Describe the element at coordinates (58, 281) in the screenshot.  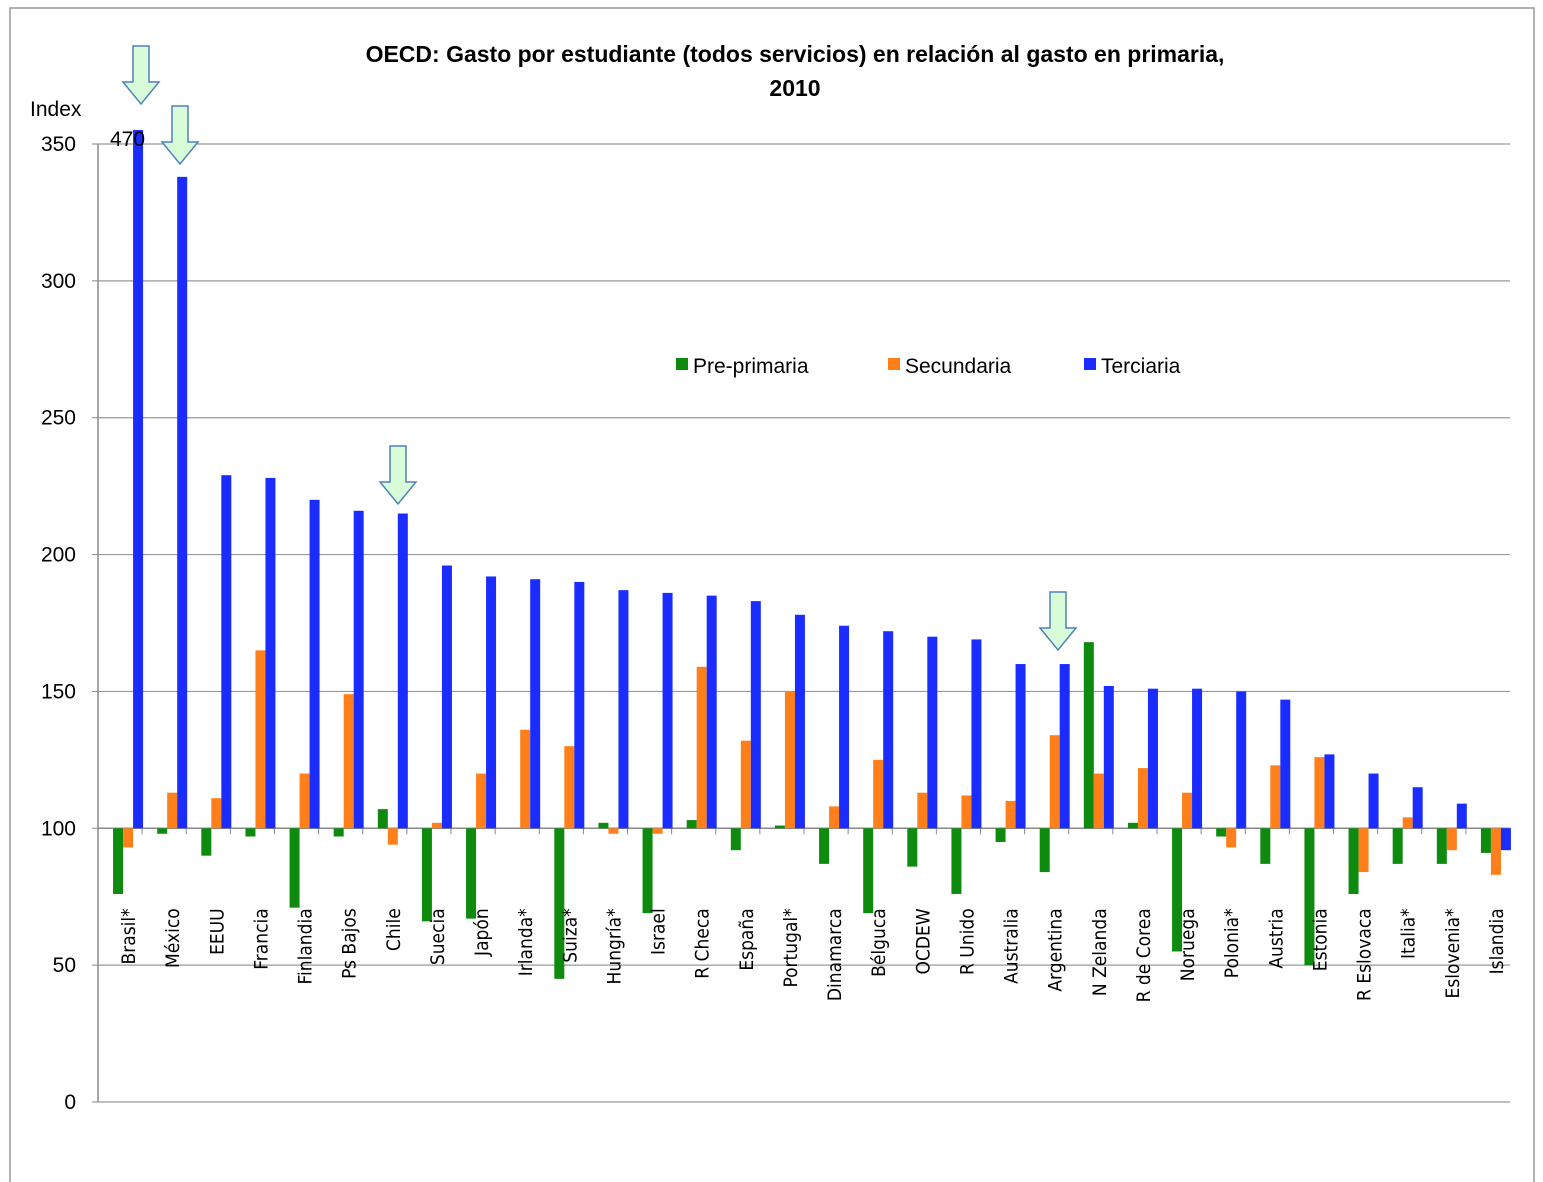
I see `y-tick-label: 300` at that location.